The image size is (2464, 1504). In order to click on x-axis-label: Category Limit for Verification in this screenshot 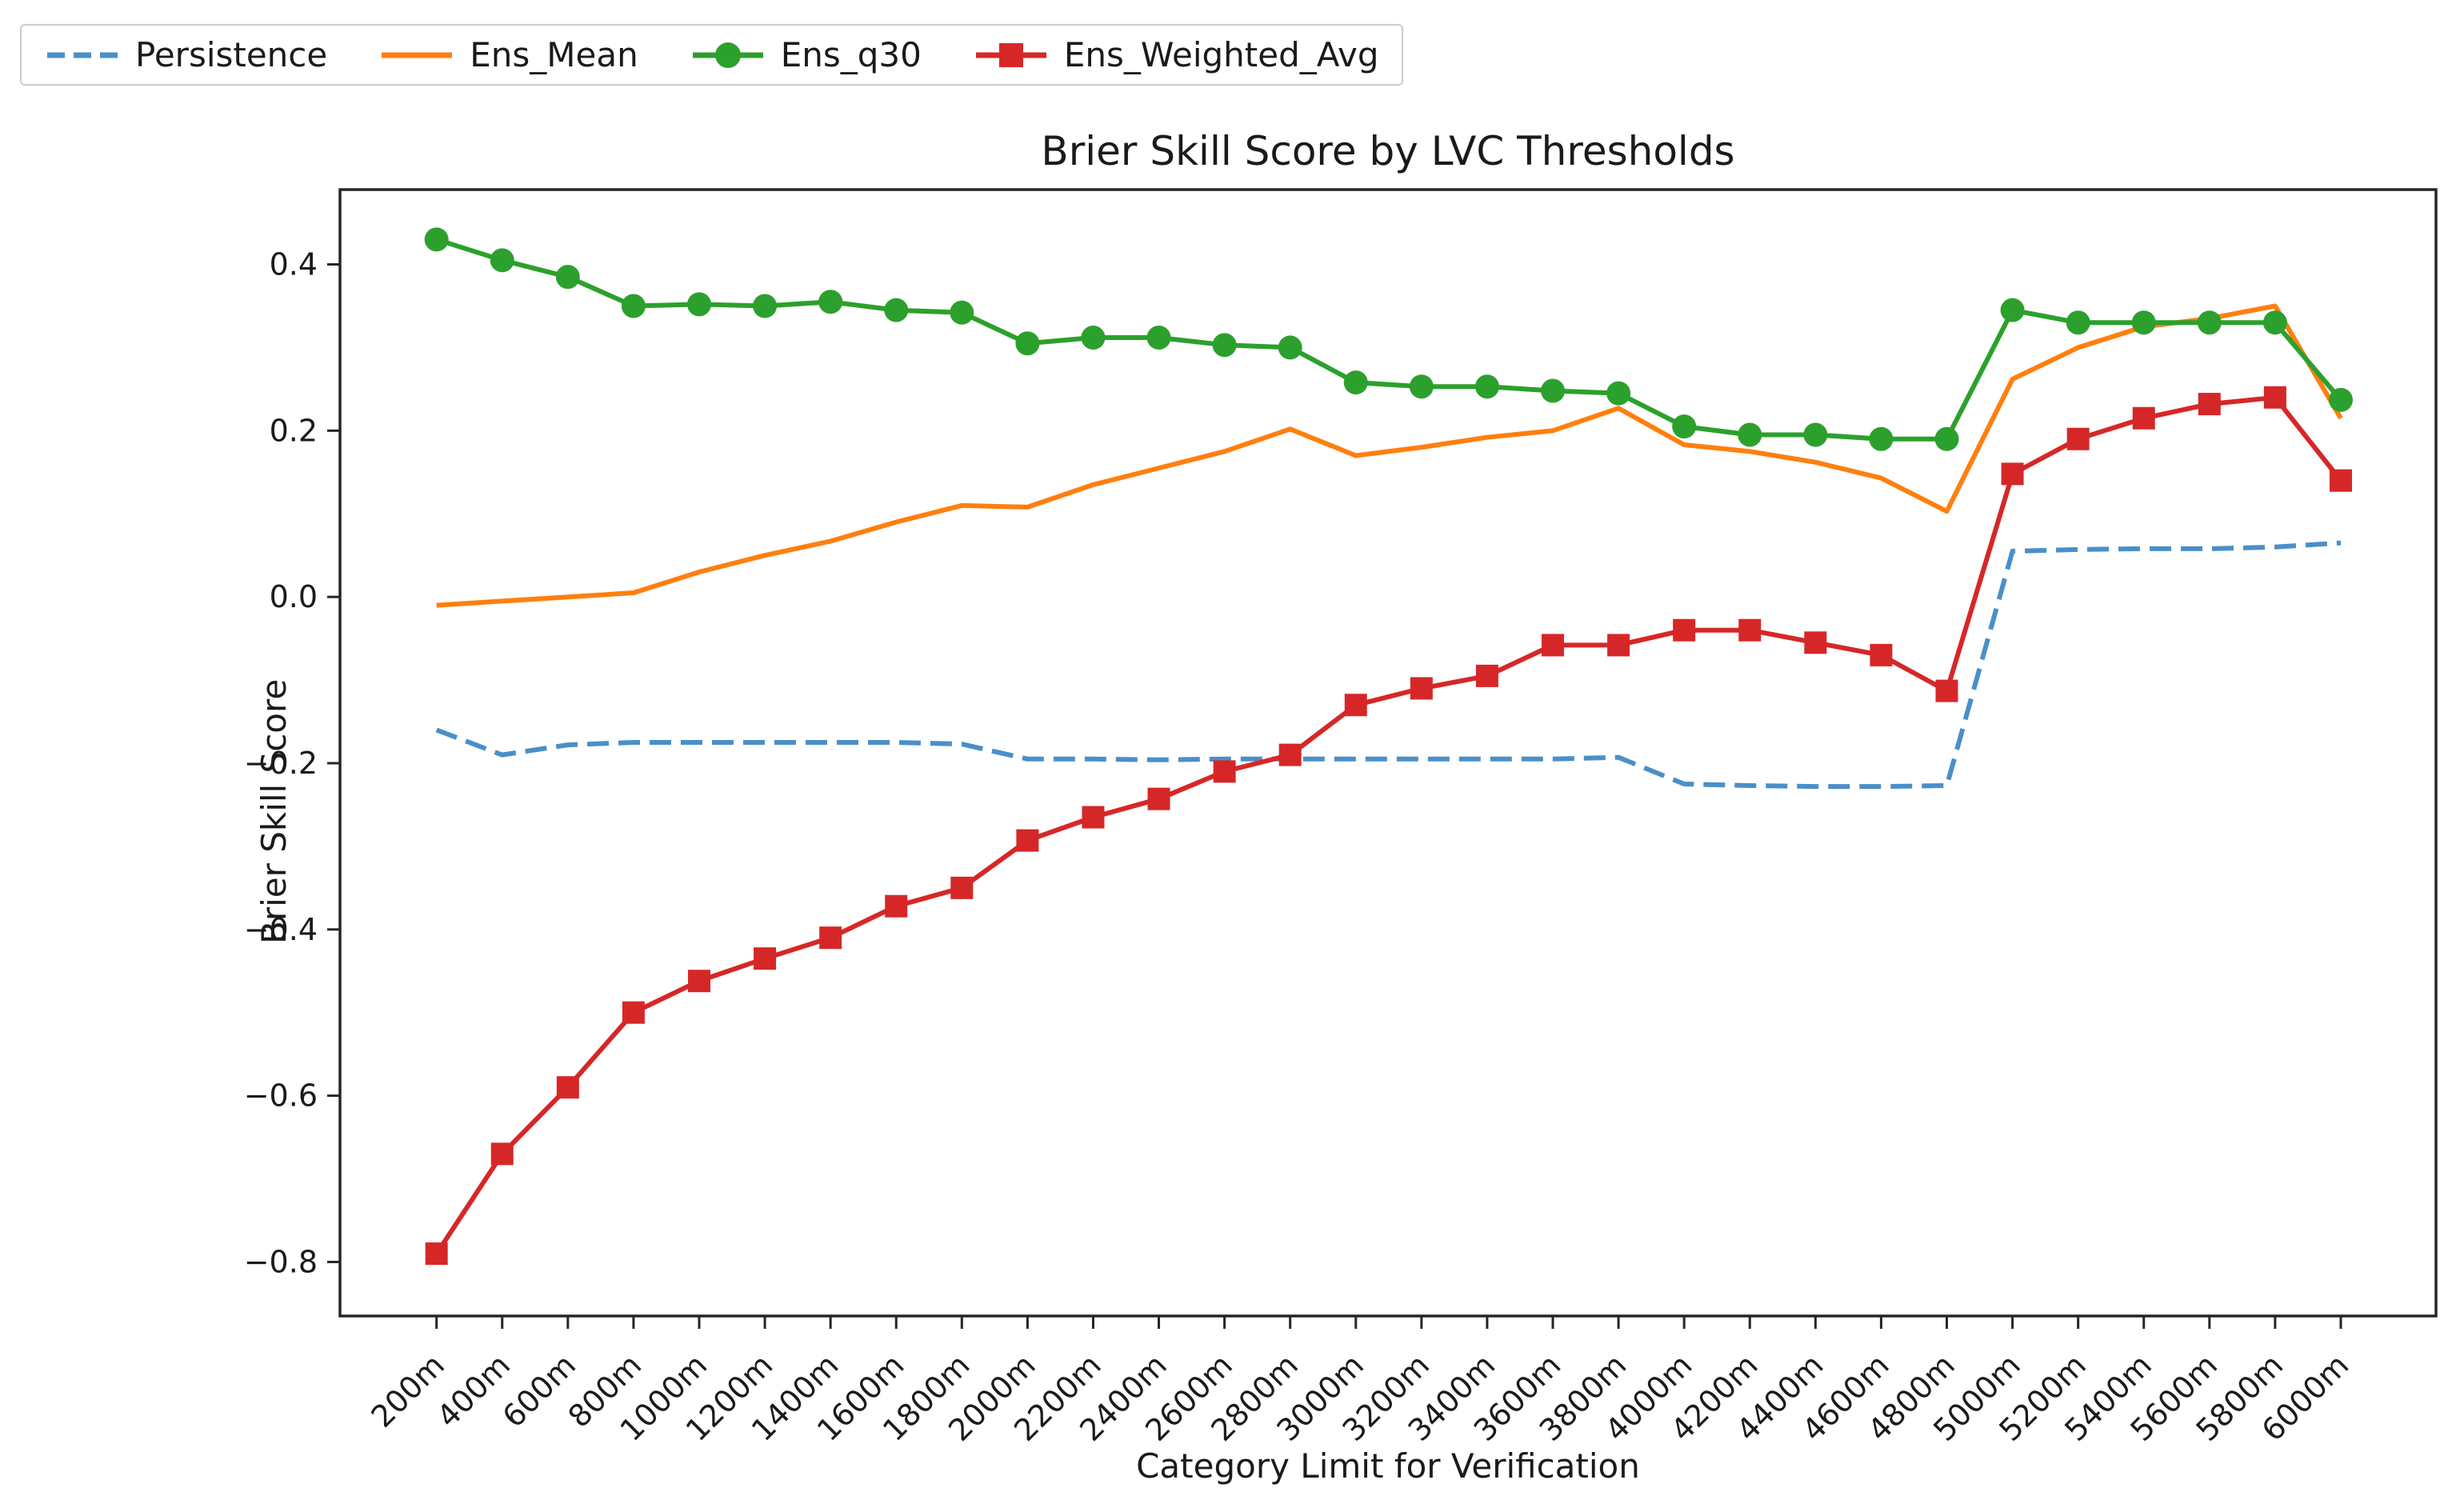, I will do `click(1388, 1466)`.